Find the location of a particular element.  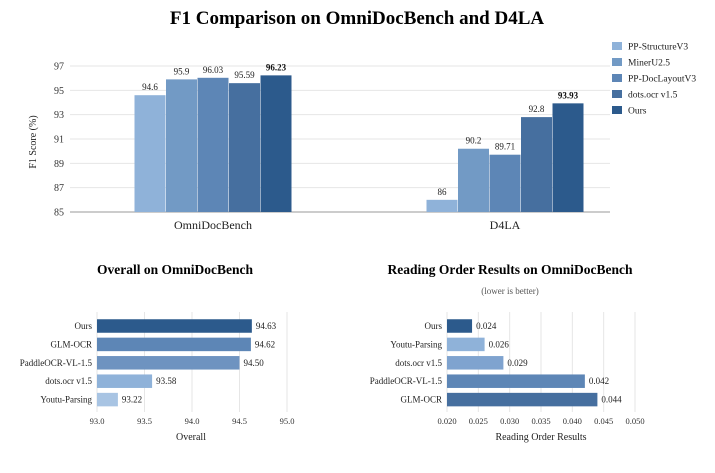

top-y-tick-label: 87 is located at coordinates (59, 188).